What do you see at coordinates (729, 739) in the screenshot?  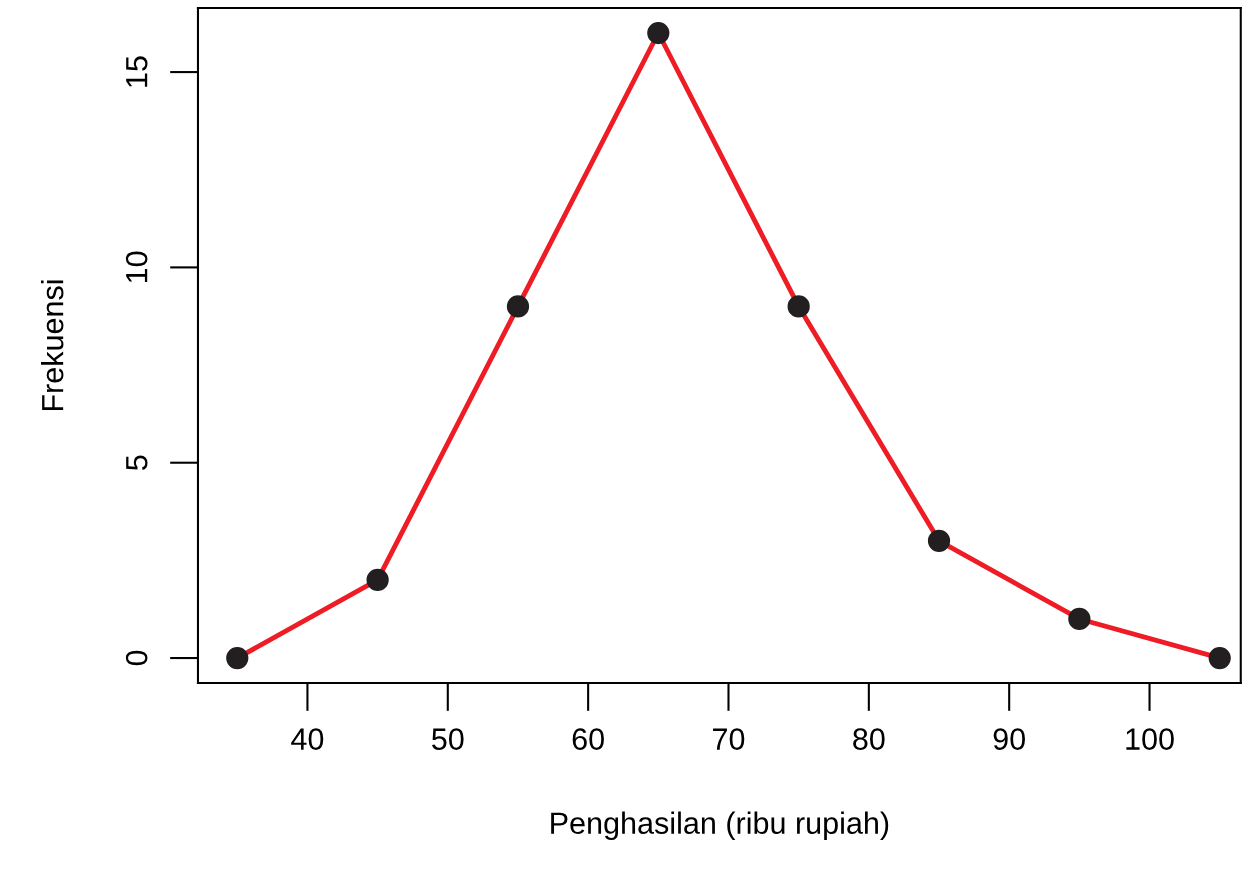 I see `x-tick-label: 70` at bounding box center [729, 739].